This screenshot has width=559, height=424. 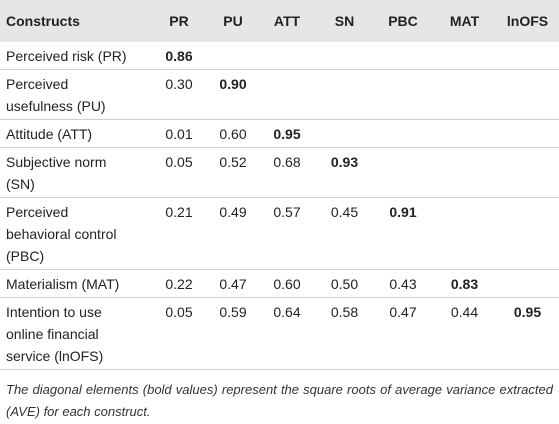 I want to click on value-cell: 0.21, so click(x=179, y=233).